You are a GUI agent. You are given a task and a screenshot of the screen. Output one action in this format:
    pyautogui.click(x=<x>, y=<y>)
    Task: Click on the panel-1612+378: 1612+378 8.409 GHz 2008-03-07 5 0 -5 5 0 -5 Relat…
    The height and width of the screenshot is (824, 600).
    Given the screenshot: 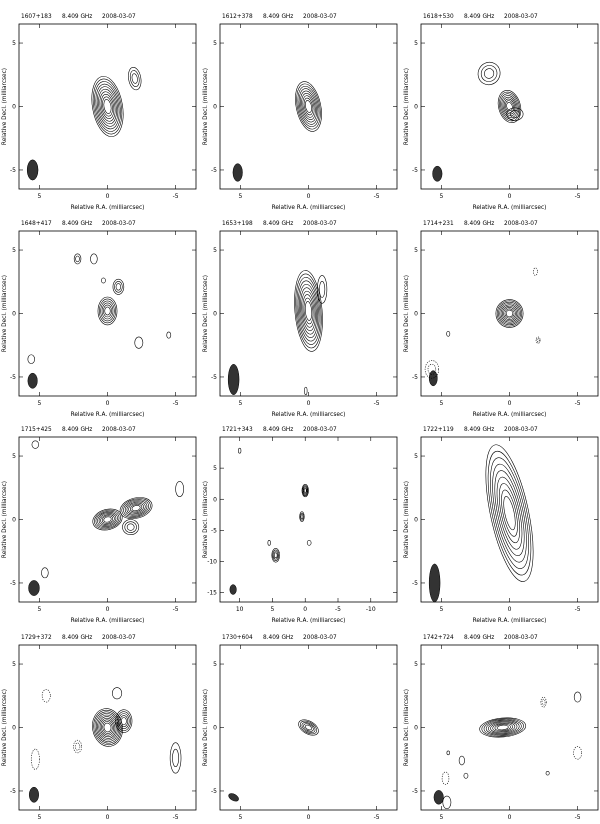 What is the action you would take?
    pyautogui.click(x=300, y=112)
    